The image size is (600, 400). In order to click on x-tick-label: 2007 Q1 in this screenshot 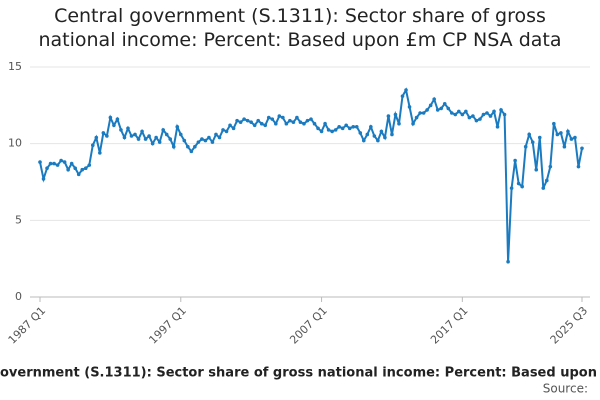, I will do `click(308, 325)`.